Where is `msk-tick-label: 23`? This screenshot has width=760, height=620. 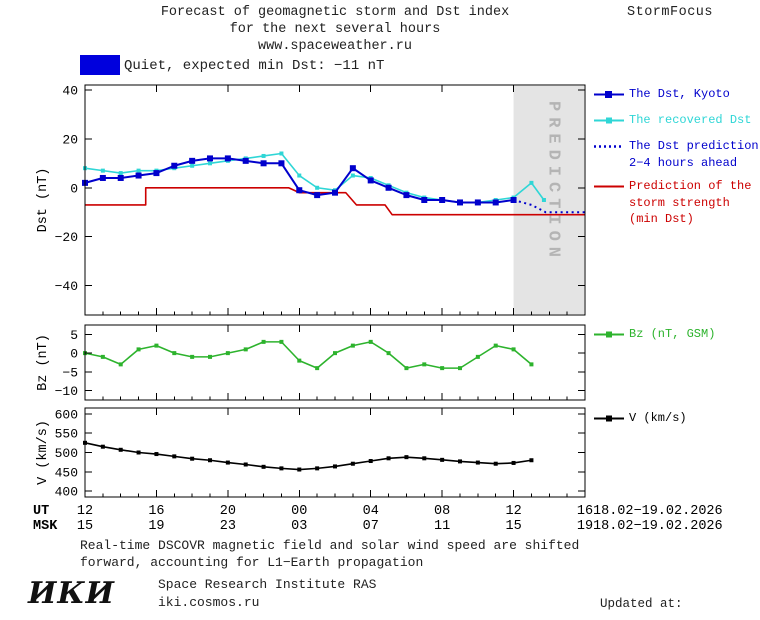 msk-tick-label: 23 is located at coordinates (228, 526).